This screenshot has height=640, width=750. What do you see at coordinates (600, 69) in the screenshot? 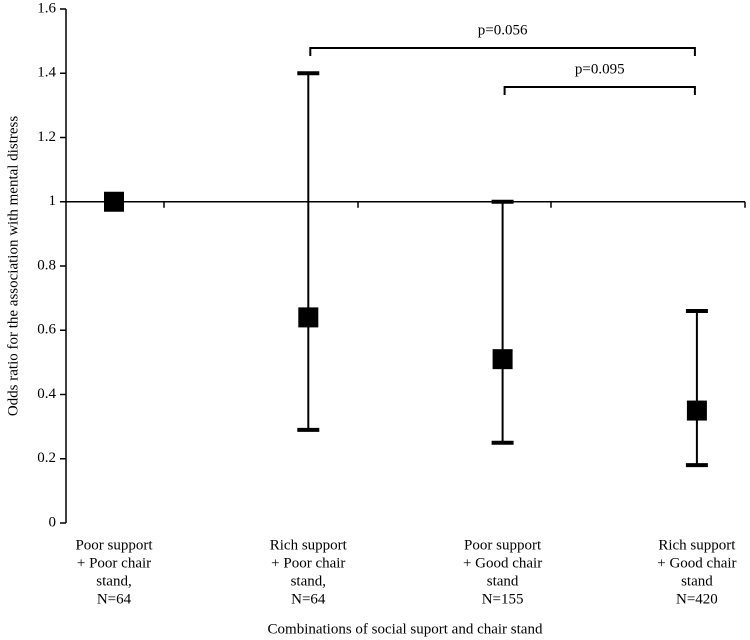
I see `annotation: p=0.095` at bounding box center [600, 69].